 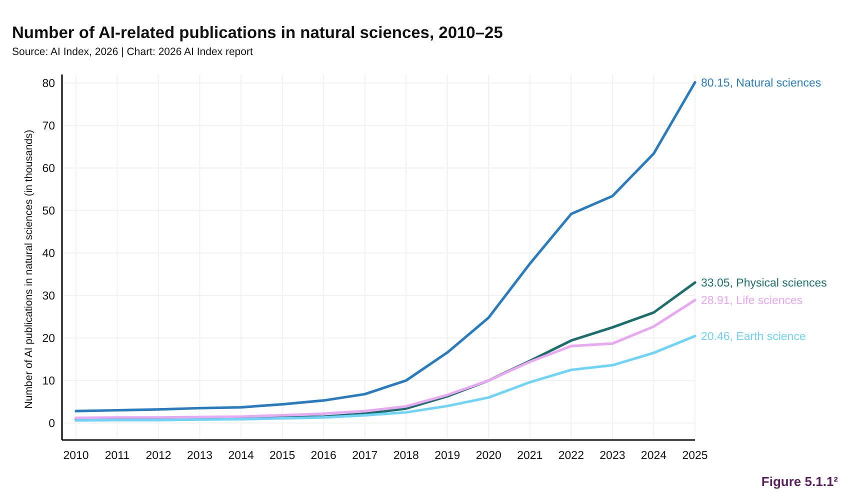 What do you see at coordinates (76, 456) in the screenshot?
I see `x-tick-label: 2010` at bounding box center [76, 456].